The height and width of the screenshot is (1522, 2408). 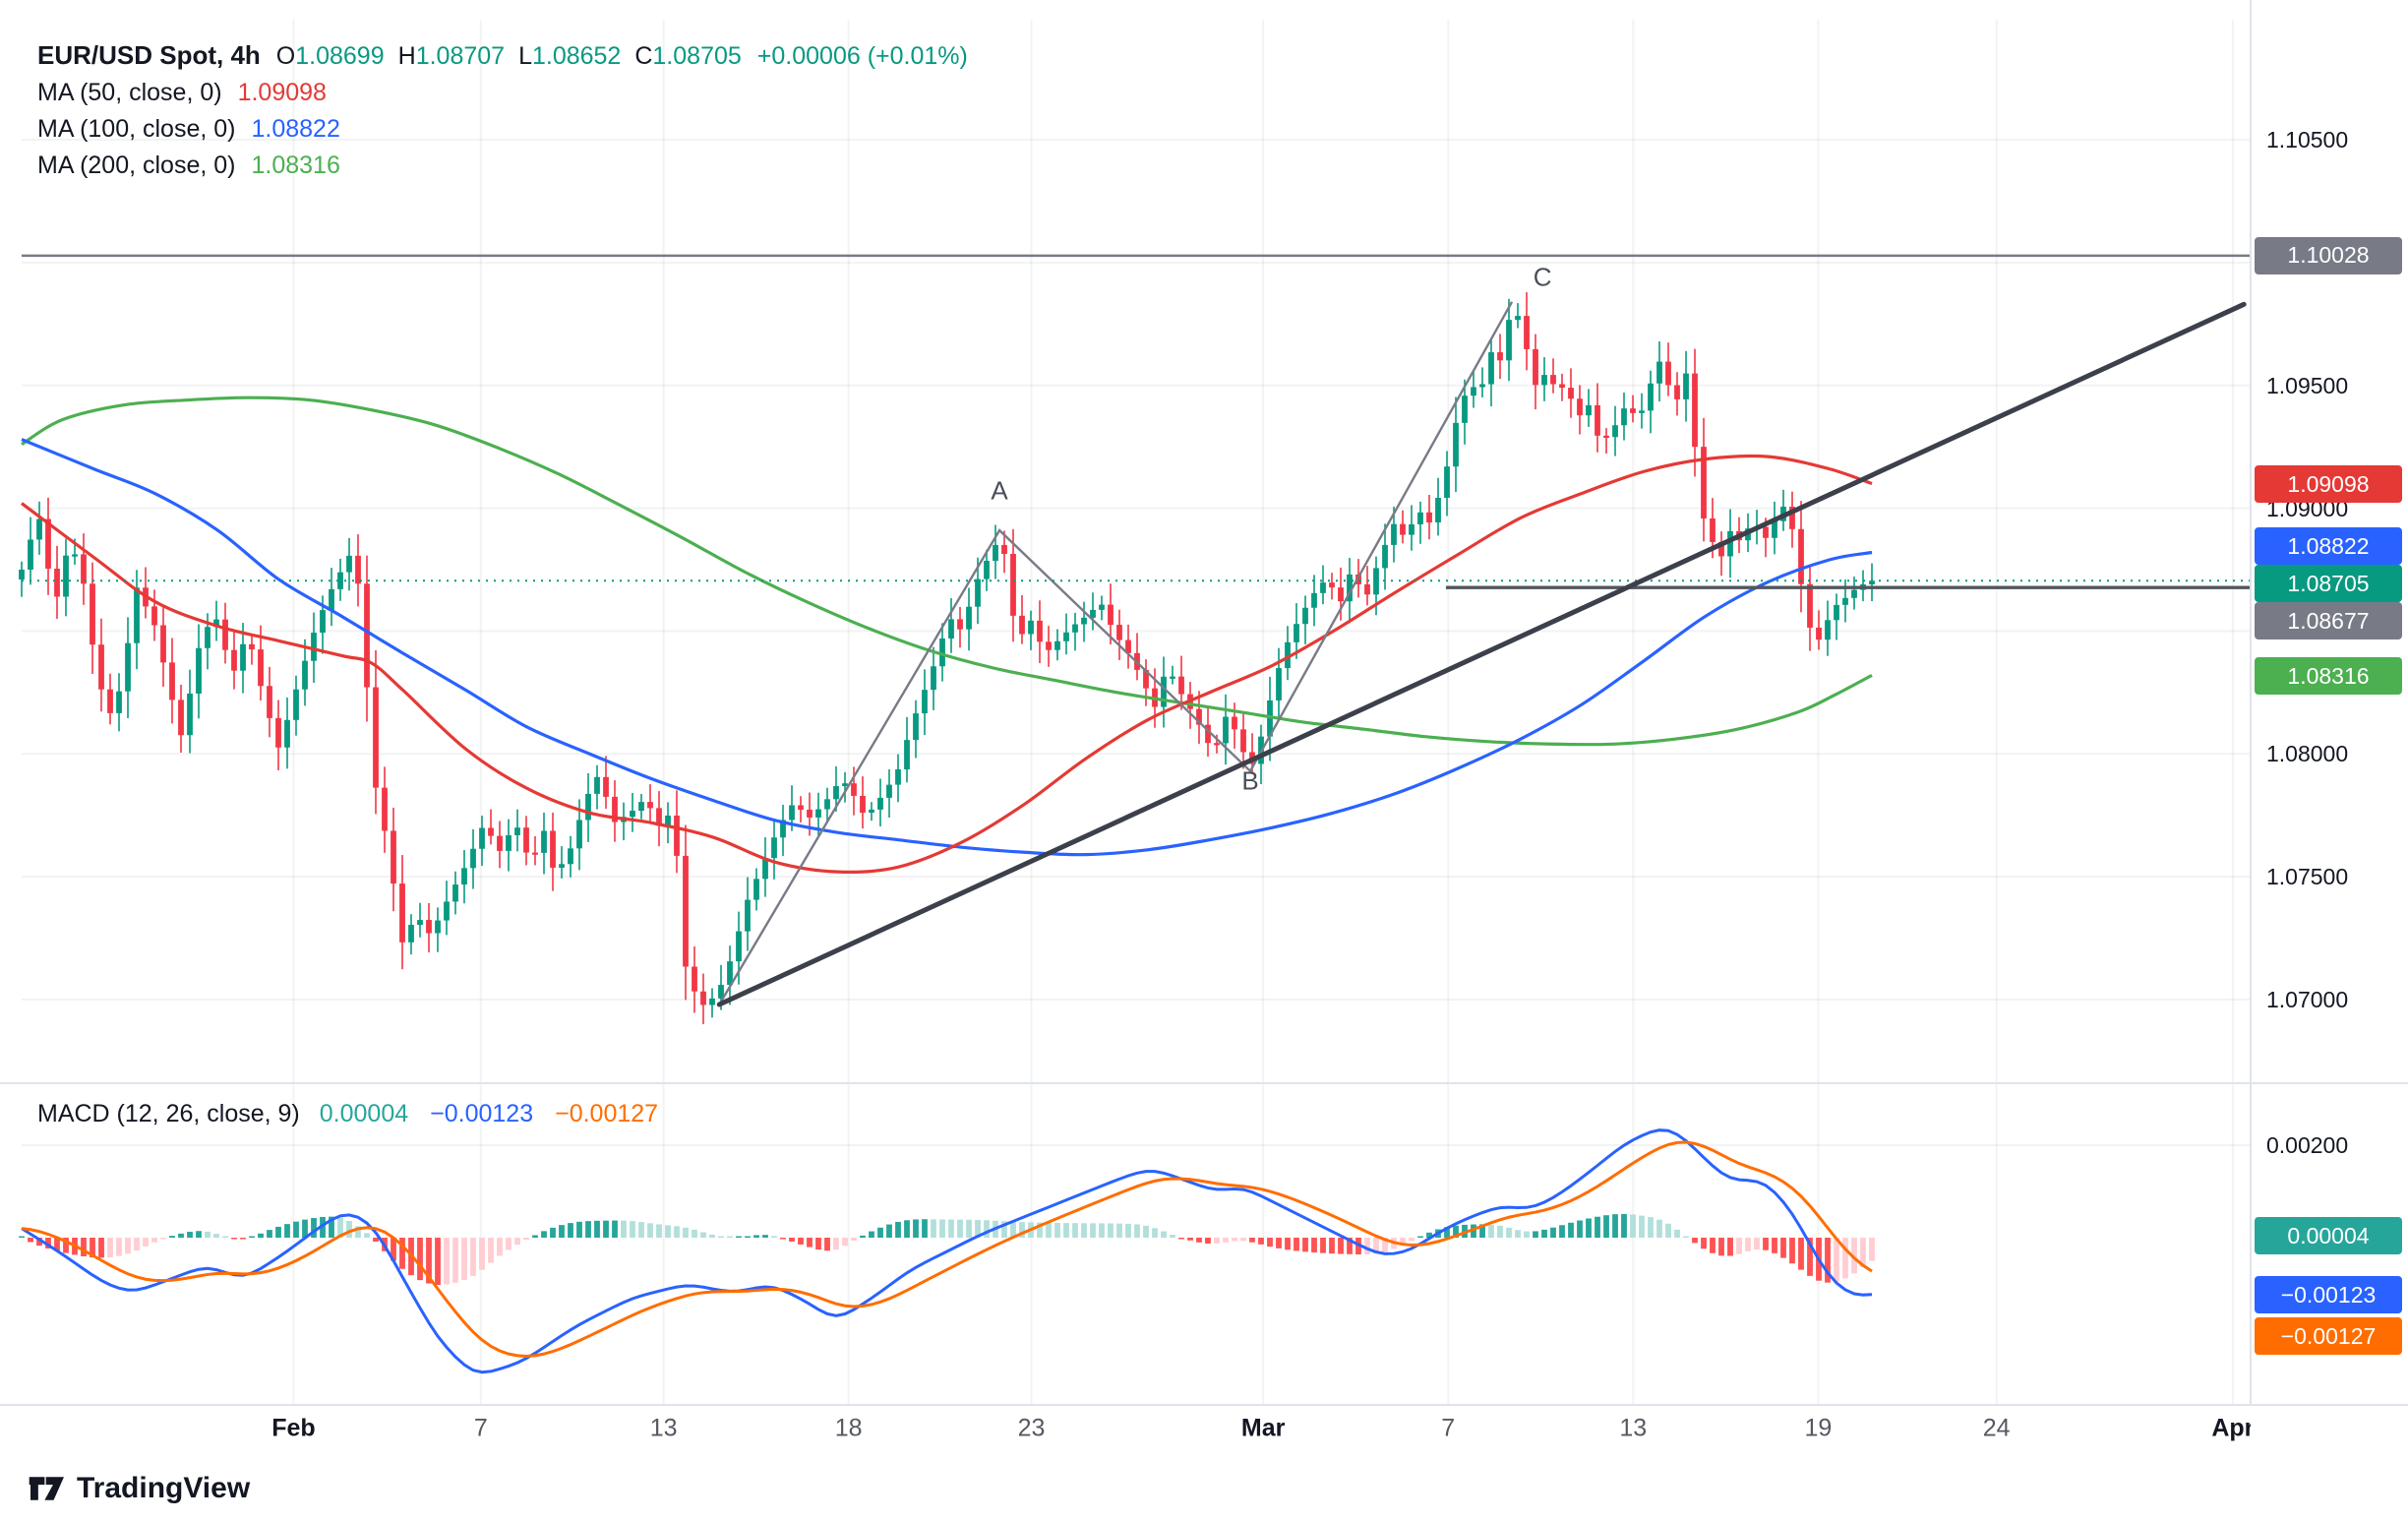 I want to click on ma-legend-row: MA (50, close, 0) 1.09098, so click(x=502, y=93).